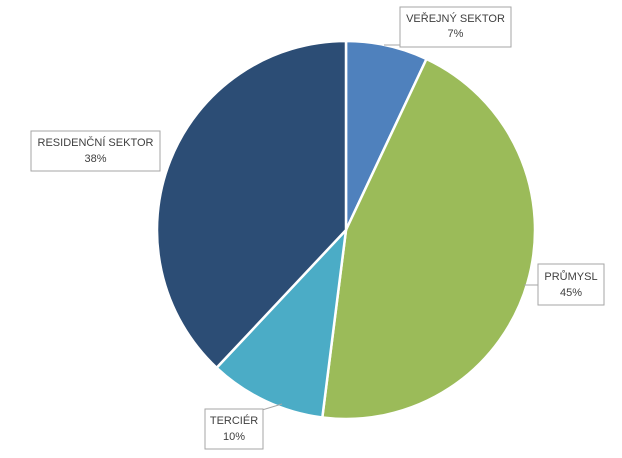  What do you see at coordinates (570, 276) in the screenshot?
I see `slice-label-prumysl: PRŮMYSL` at bounding box center [570, 276].